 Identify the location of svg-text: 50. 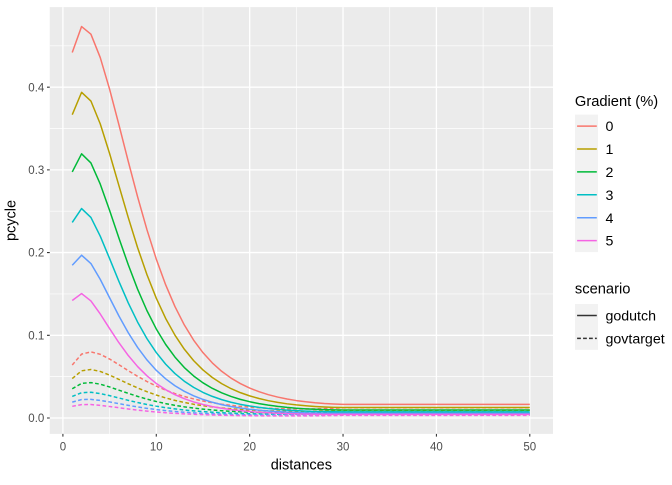
(529, 448).